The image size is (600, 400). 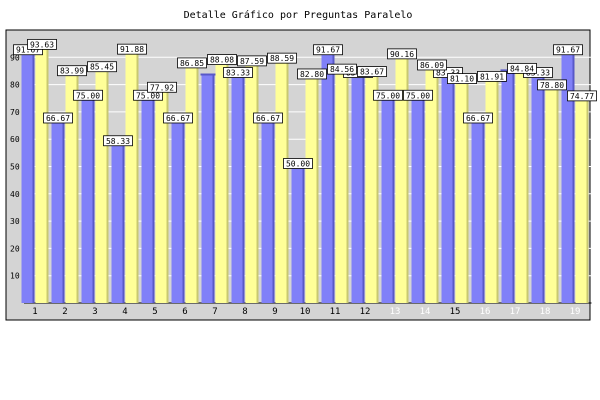 I want to click on data-label: 83.67, so click(x=372, y=71).